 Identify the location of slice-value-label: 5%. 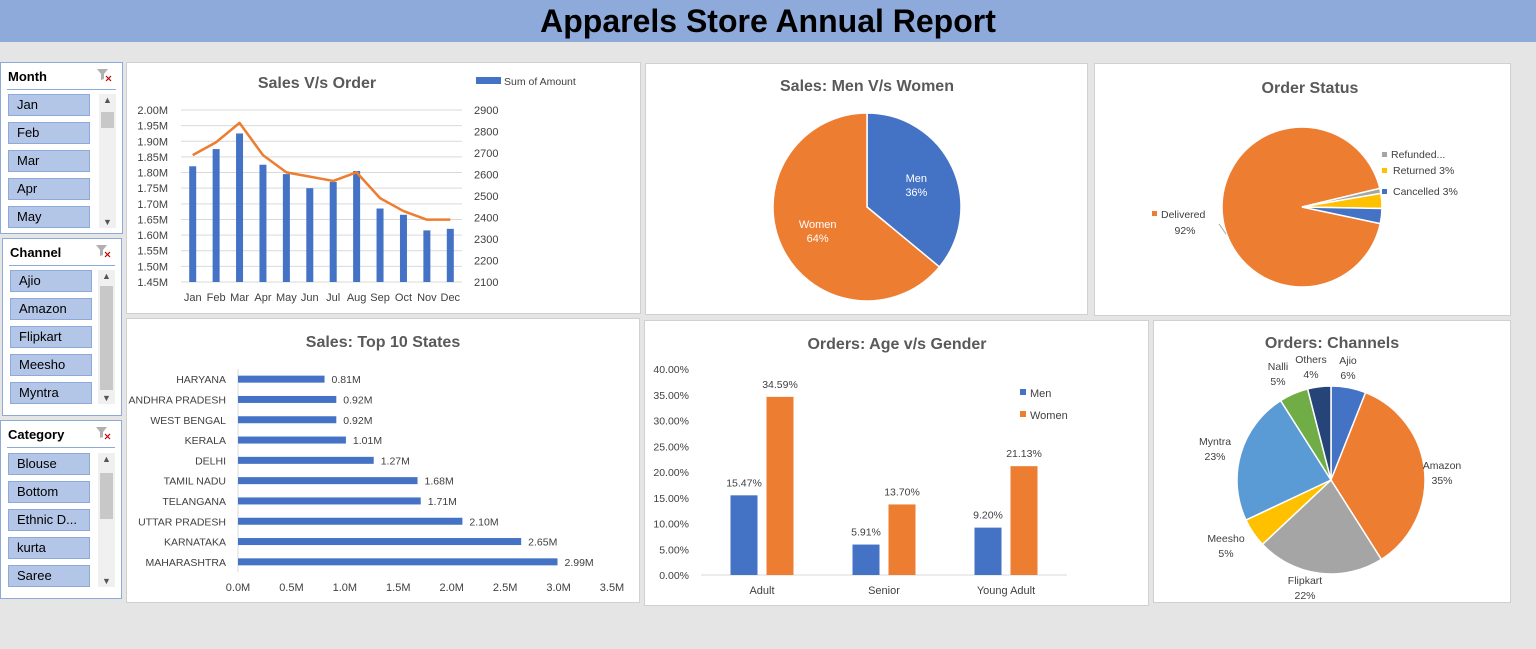
(1277, 382).